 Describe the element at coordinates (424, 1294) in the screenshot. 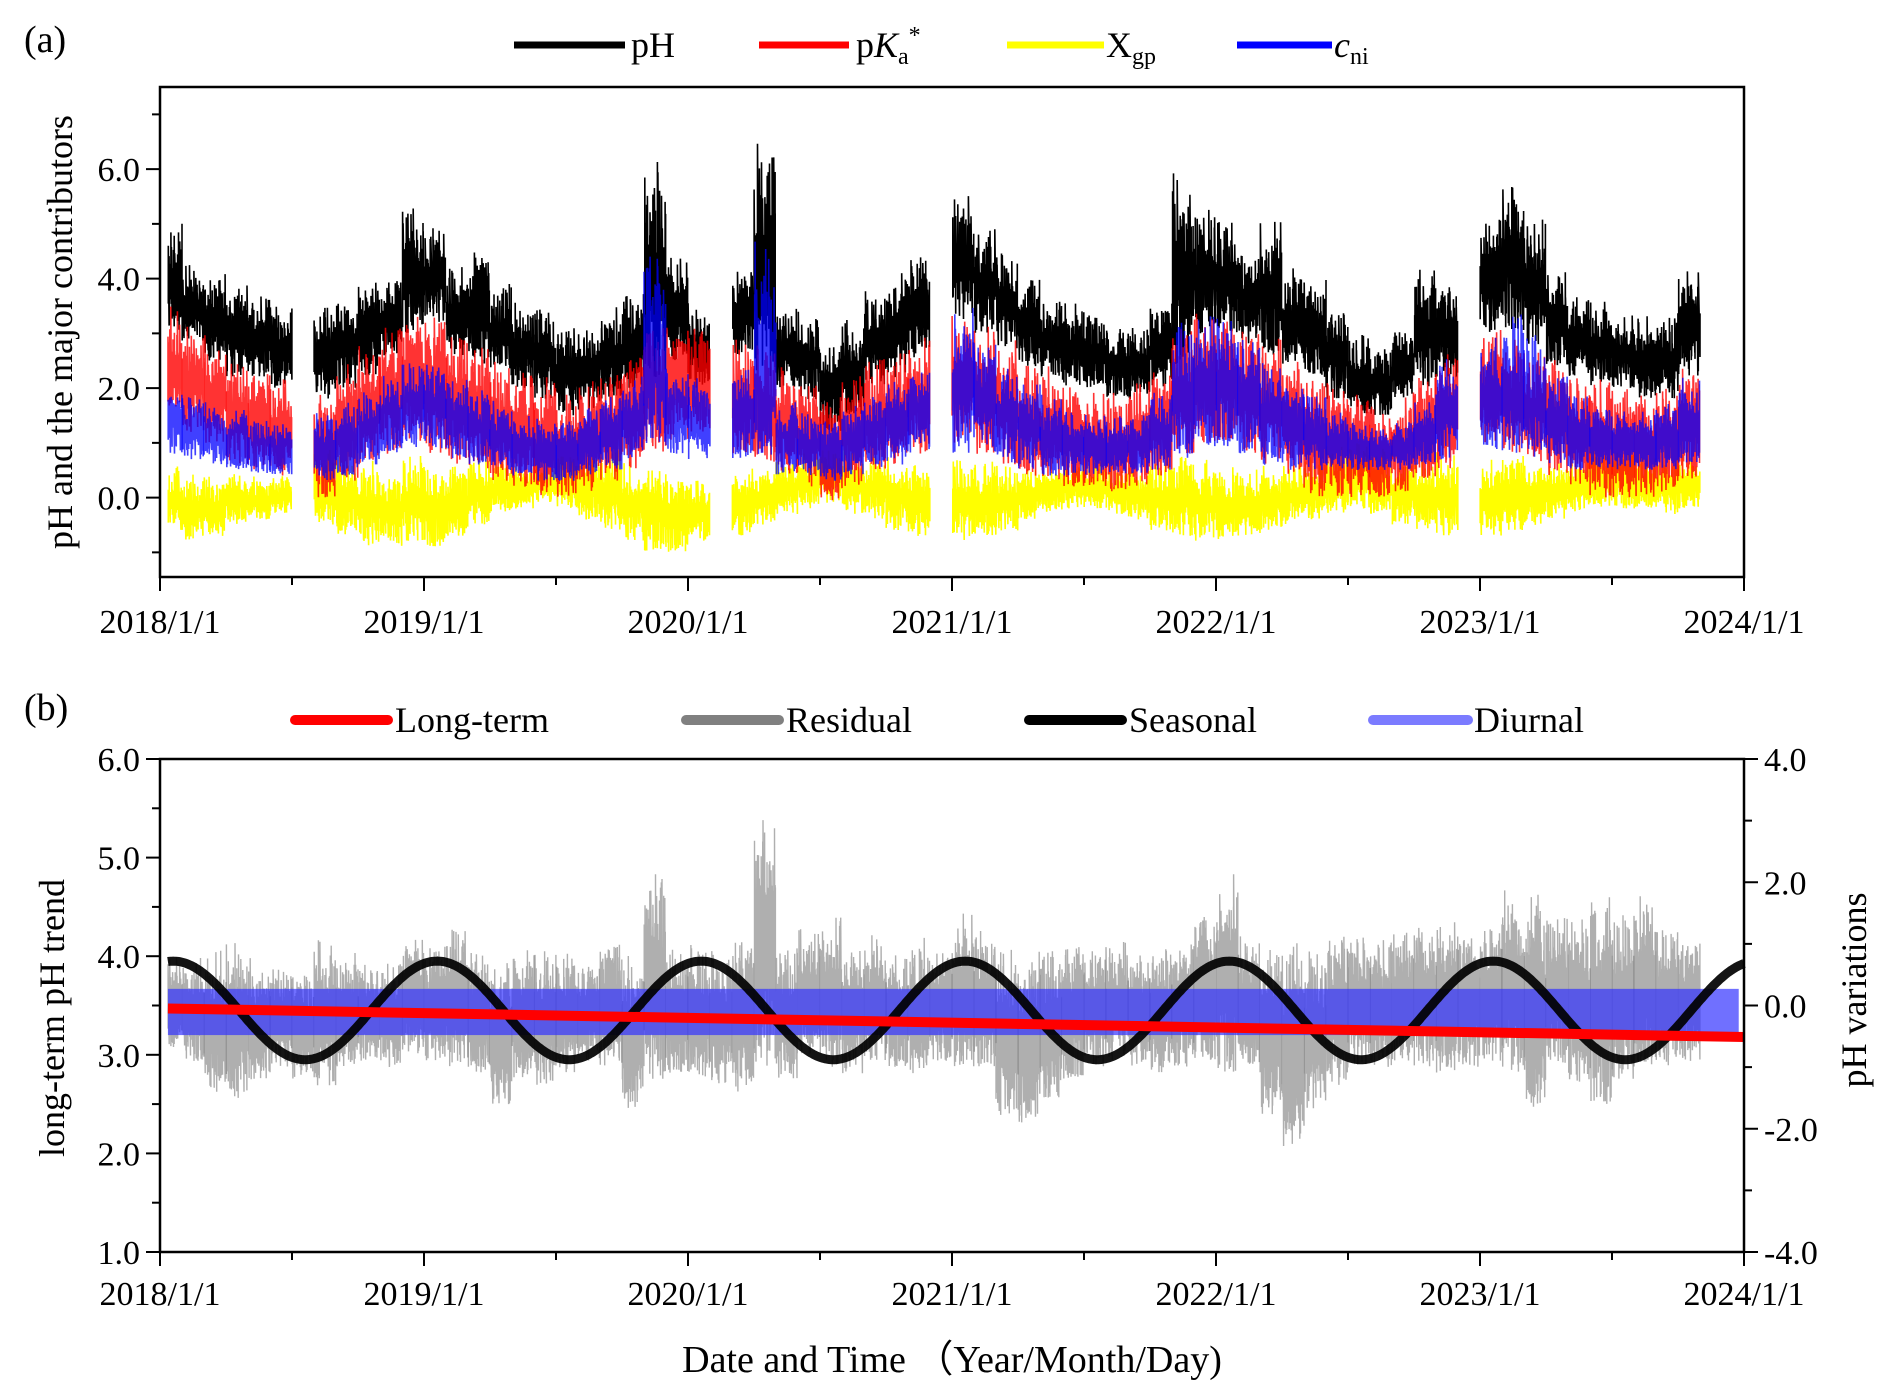

I see `x-tick-label: 2019/1/1` at that location.